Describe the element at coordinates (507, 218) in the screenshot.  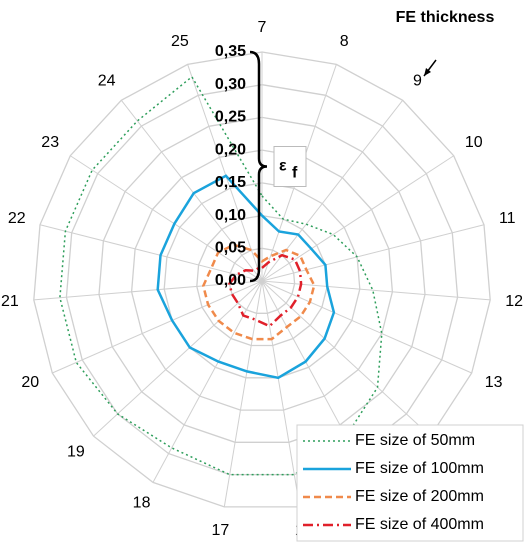
I see `category-label: 11` at that location.